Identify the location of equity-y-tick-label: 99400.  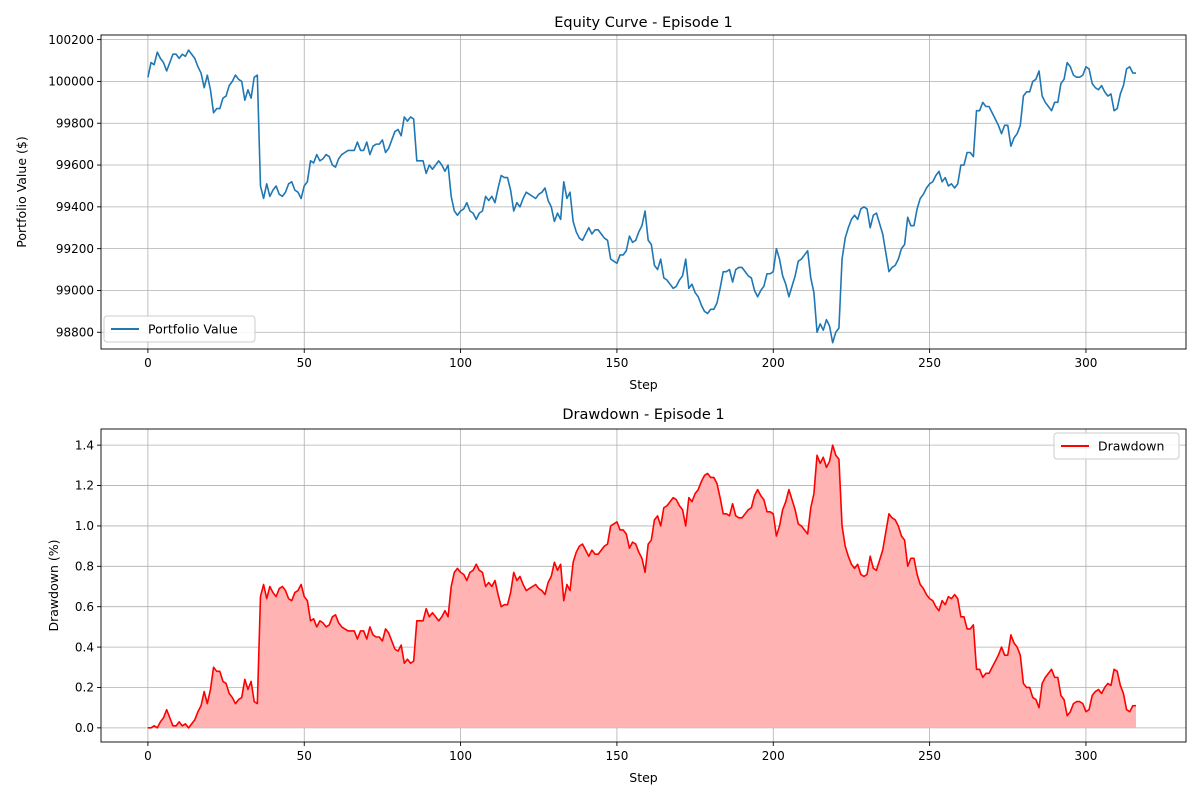
(75, 207).